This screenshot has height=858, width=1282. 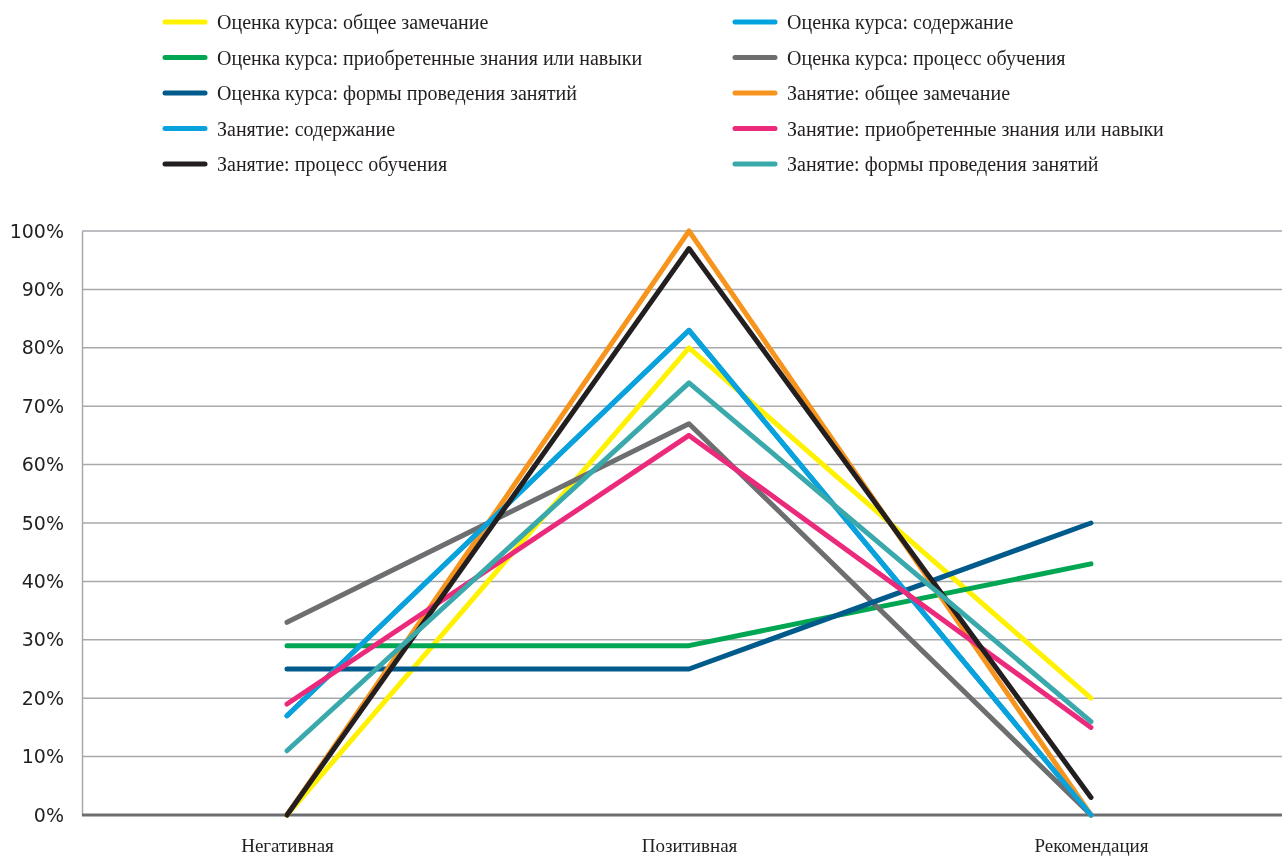 What do you see at coordinates (42, 639) in the screenshot?
I see `y-tick-label: 30%` at bounding box center [42, 639].